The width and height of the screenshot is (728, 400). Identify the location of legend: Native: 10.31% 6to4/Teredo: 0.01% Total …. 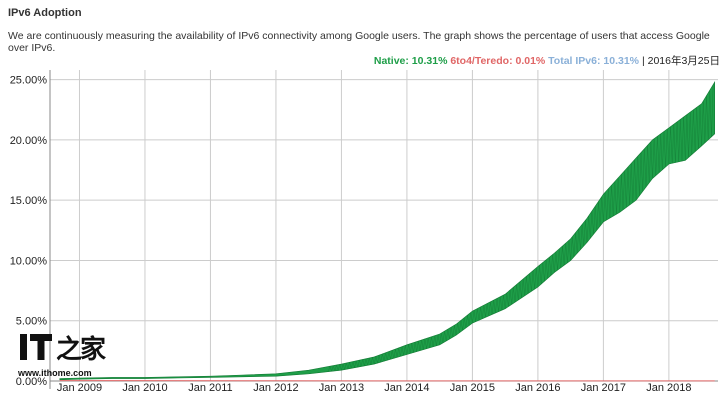
(547, 60).